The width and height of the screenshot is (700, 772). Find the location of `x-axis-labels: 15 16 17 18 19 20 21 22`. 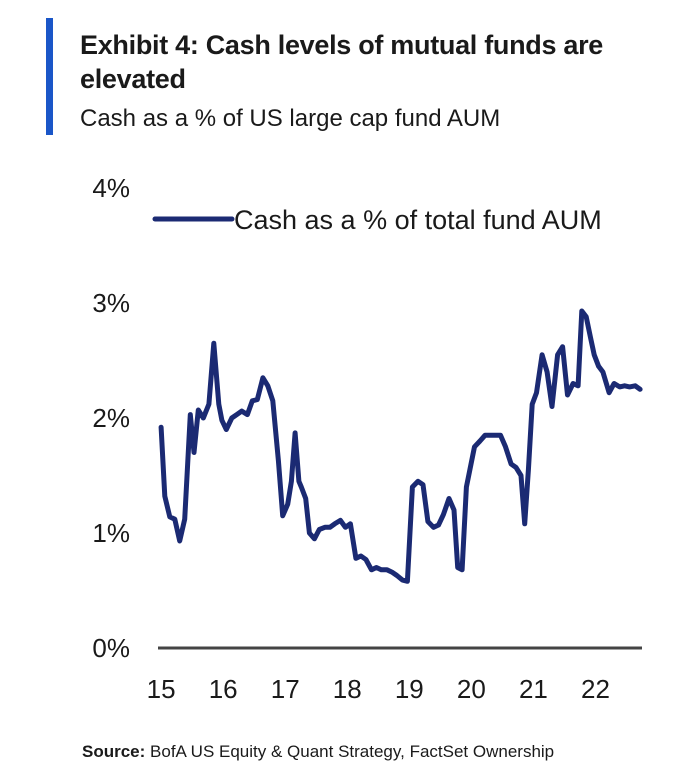

x-axis-labels: 15 16 17 18 19 20 21 22 is located at coordinates (378, 689).